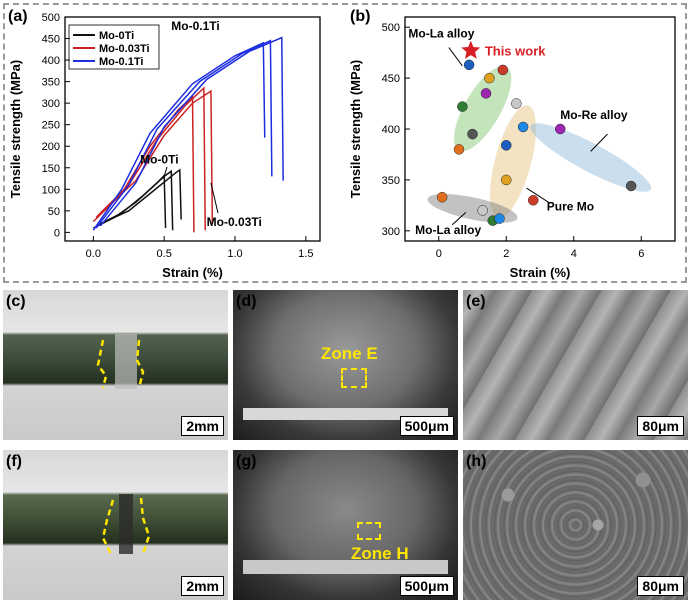  What do you see at coordinates (574, 254) in the screenshot?
I see `x-tick-label: 4` at bounding box center [574, 254].